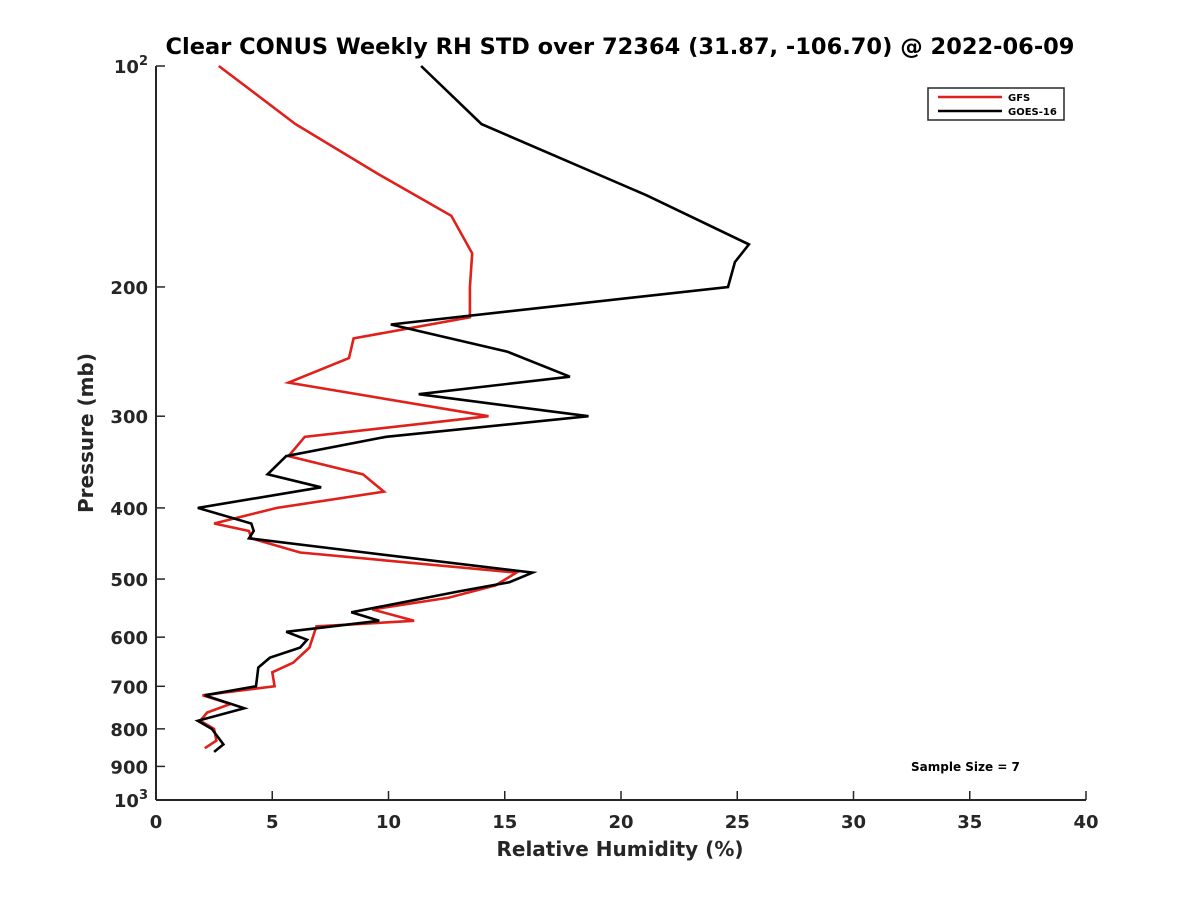  I want to click on x-tick-label: 35, so click(969, 822).